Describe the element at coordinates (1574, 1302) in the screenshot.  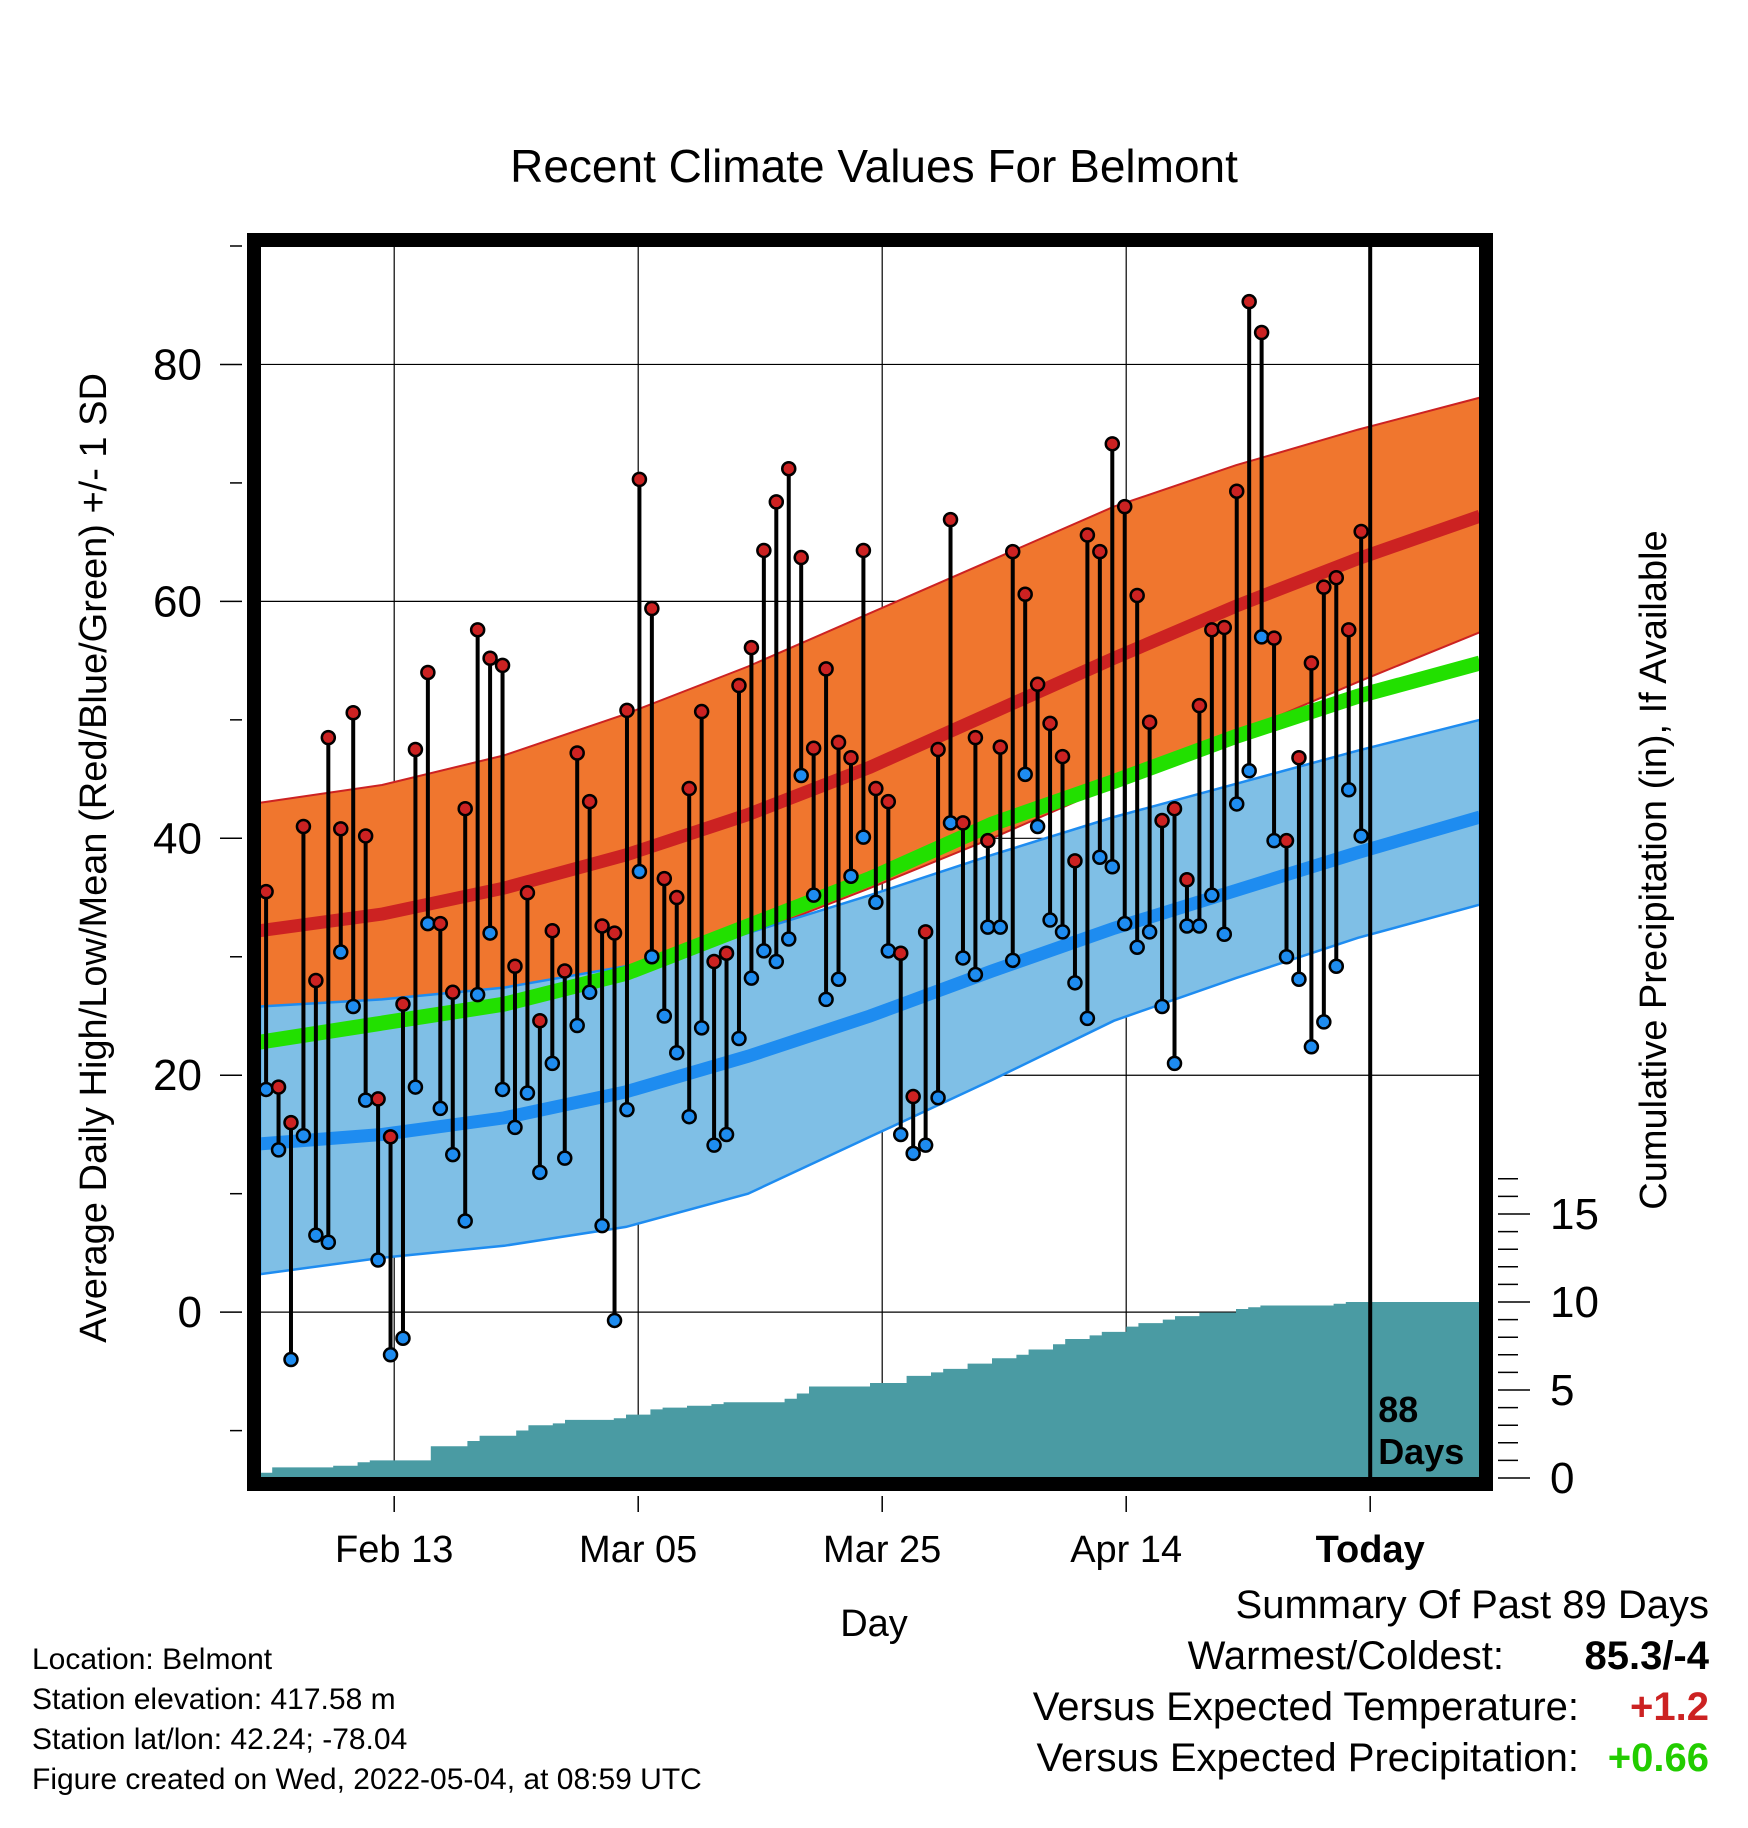
I see `right-tick-label: 10` at that location.